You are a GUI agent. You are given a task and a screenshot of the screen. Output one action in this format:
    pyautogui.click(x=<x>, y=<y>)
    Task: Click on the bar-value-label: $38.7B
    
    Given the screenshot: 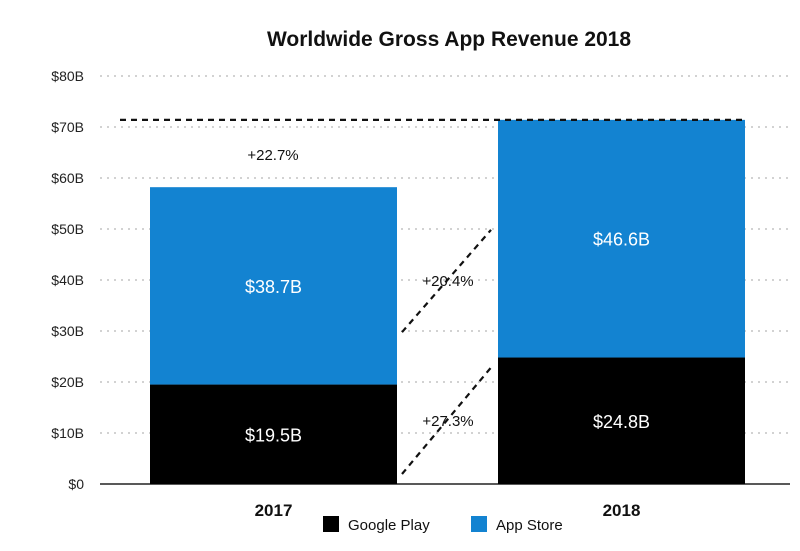 What is the action you would take?
    pyautogui.click(x=273, y=287)
    